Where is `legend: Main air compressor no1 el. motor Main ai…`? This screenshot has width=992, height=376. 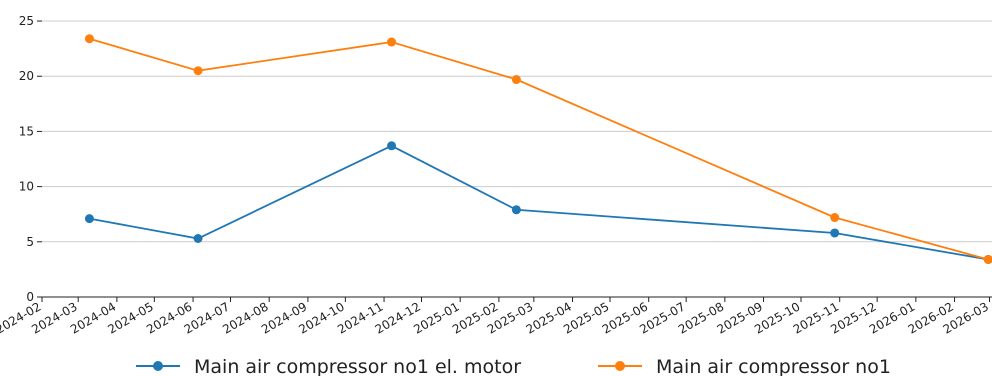
legend: Main air compressor no1 el. motor Main ai… is located at coordinates (513, 366).